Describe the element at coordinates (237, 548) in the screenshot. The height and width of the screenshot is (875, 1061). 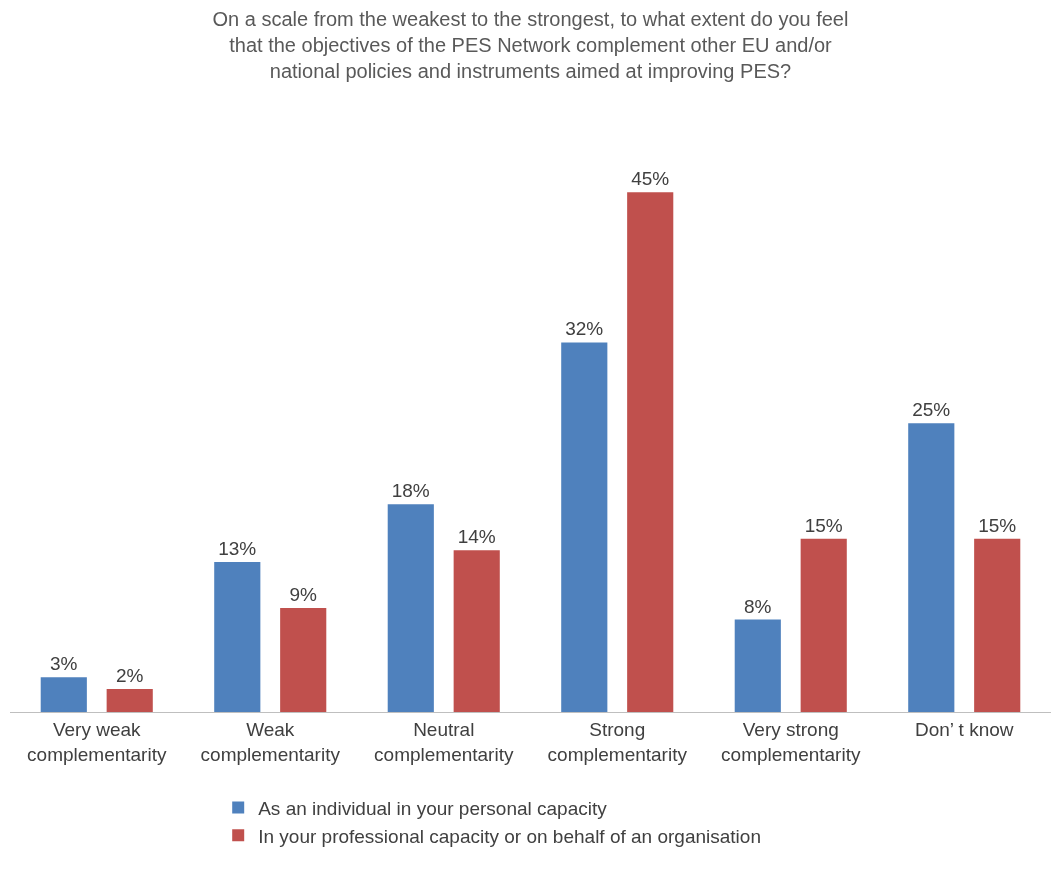
I see `data-label: 13%` at that location.